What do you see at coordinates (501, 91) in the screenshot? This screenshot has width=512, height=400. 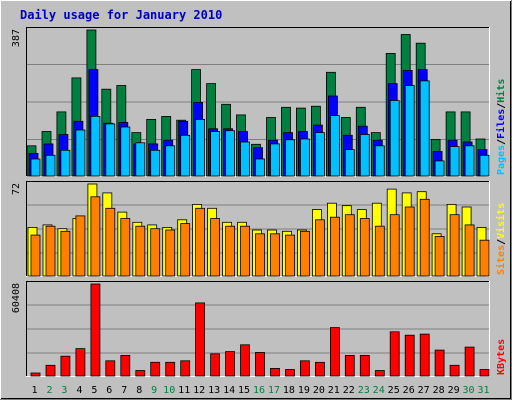 I see `legend-entry: Hits` at bounding box center [501, 91].